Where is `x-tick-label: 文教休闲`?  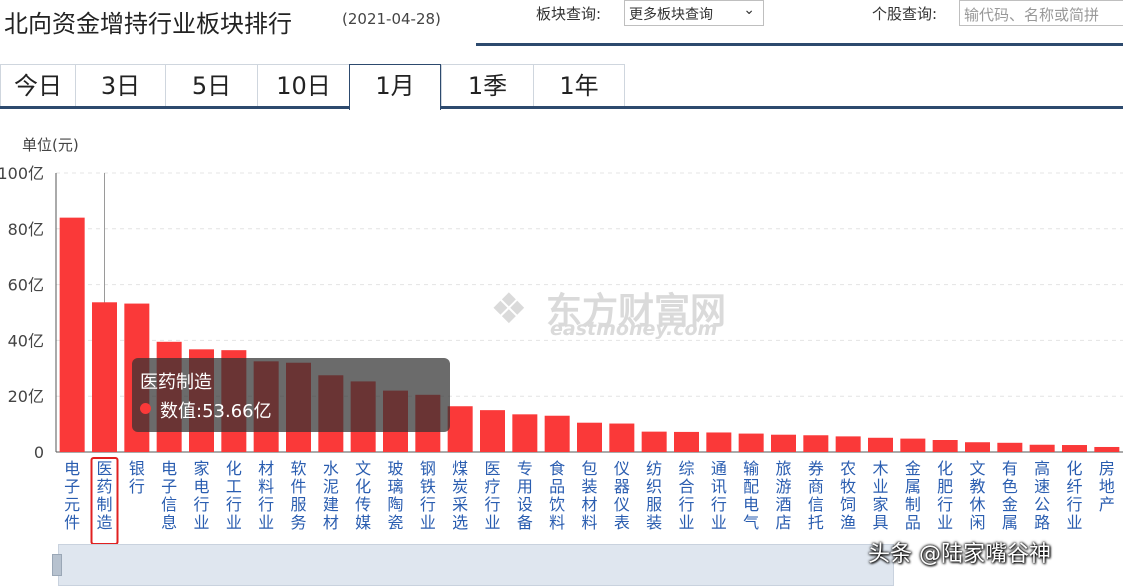
x-tick-label: 文教休闲 is located at coordinates (977, 495).